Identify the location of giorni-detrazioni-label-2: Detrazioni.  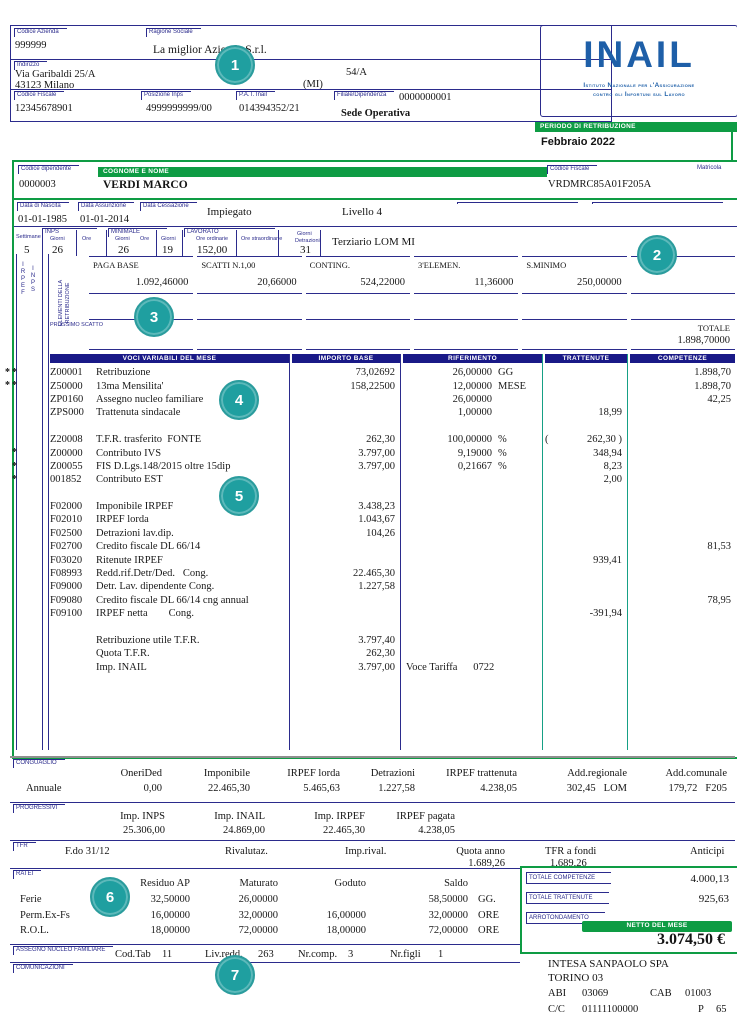
(307, 241).